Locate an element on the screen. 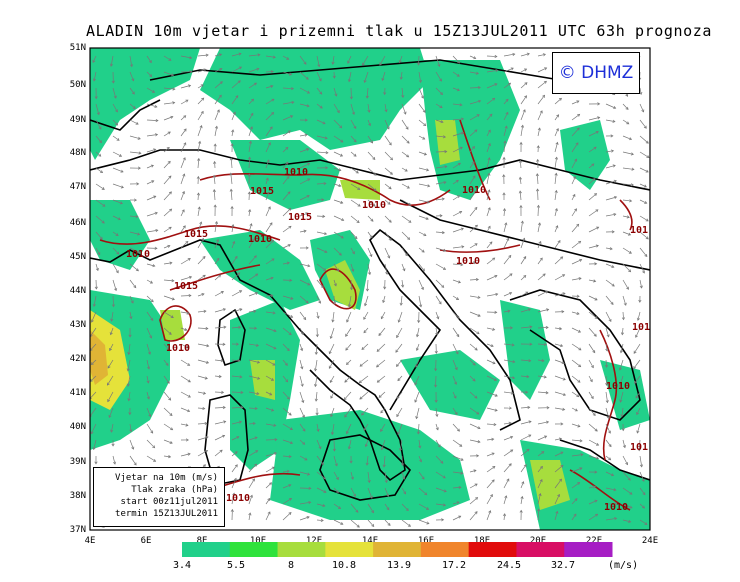 The width and height of the screenshot is (740, 582). lat-label: 42N is located at coordinates (77, 359).